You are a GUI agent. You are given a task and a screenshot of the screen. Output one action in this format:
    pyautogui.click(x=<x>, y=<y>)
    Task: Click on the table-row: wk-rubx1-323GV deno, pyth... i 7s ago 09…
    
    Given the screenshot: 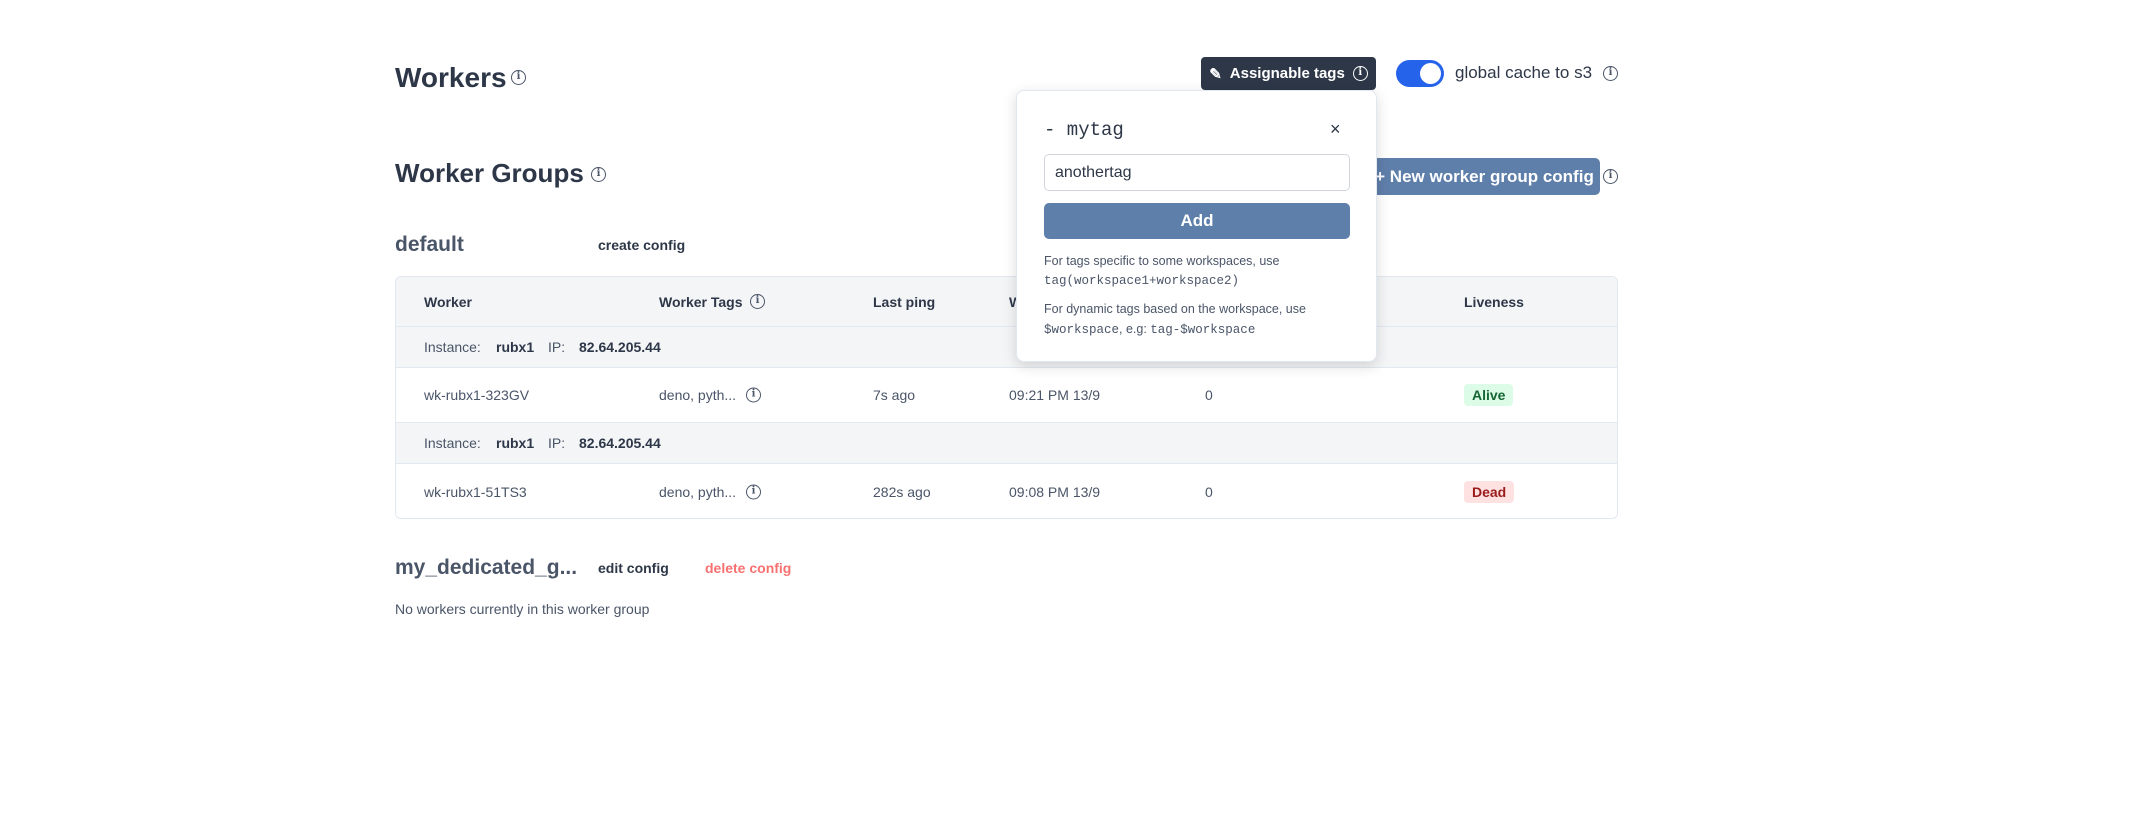 What is the action you would take?
    pyautogui.click(x=1006, y=395)
    